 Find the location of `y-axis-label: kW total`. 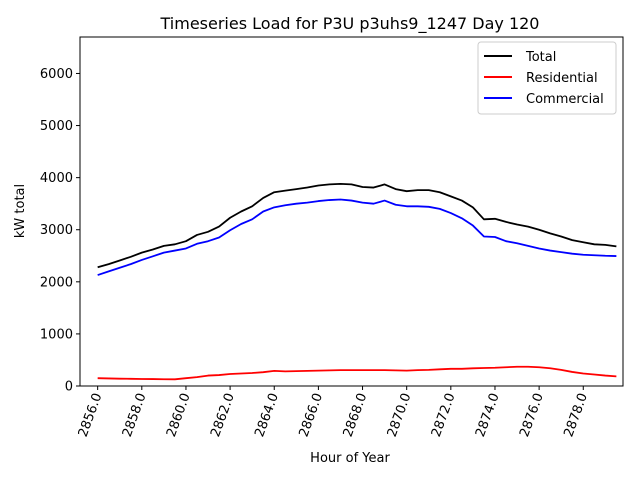

y-axis-label: kW total is located at coordinates (20, 211).